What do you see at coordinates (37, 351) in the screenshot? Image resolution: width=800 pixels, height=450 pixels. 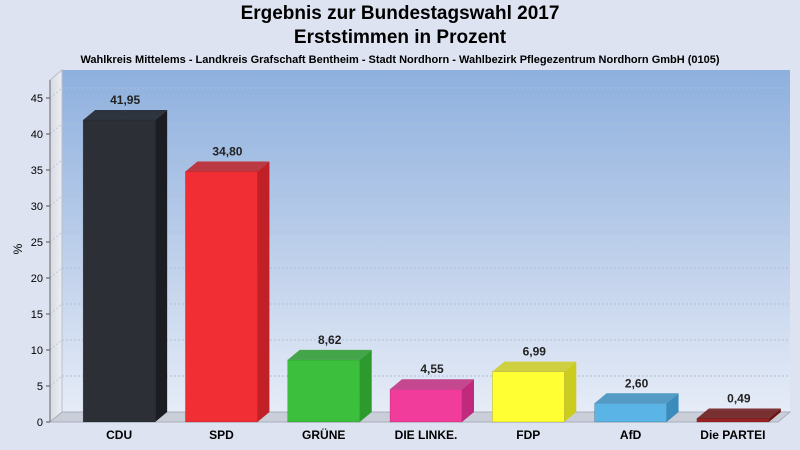 I see `y-tick-label: 10` at bounding box center [37, 351].